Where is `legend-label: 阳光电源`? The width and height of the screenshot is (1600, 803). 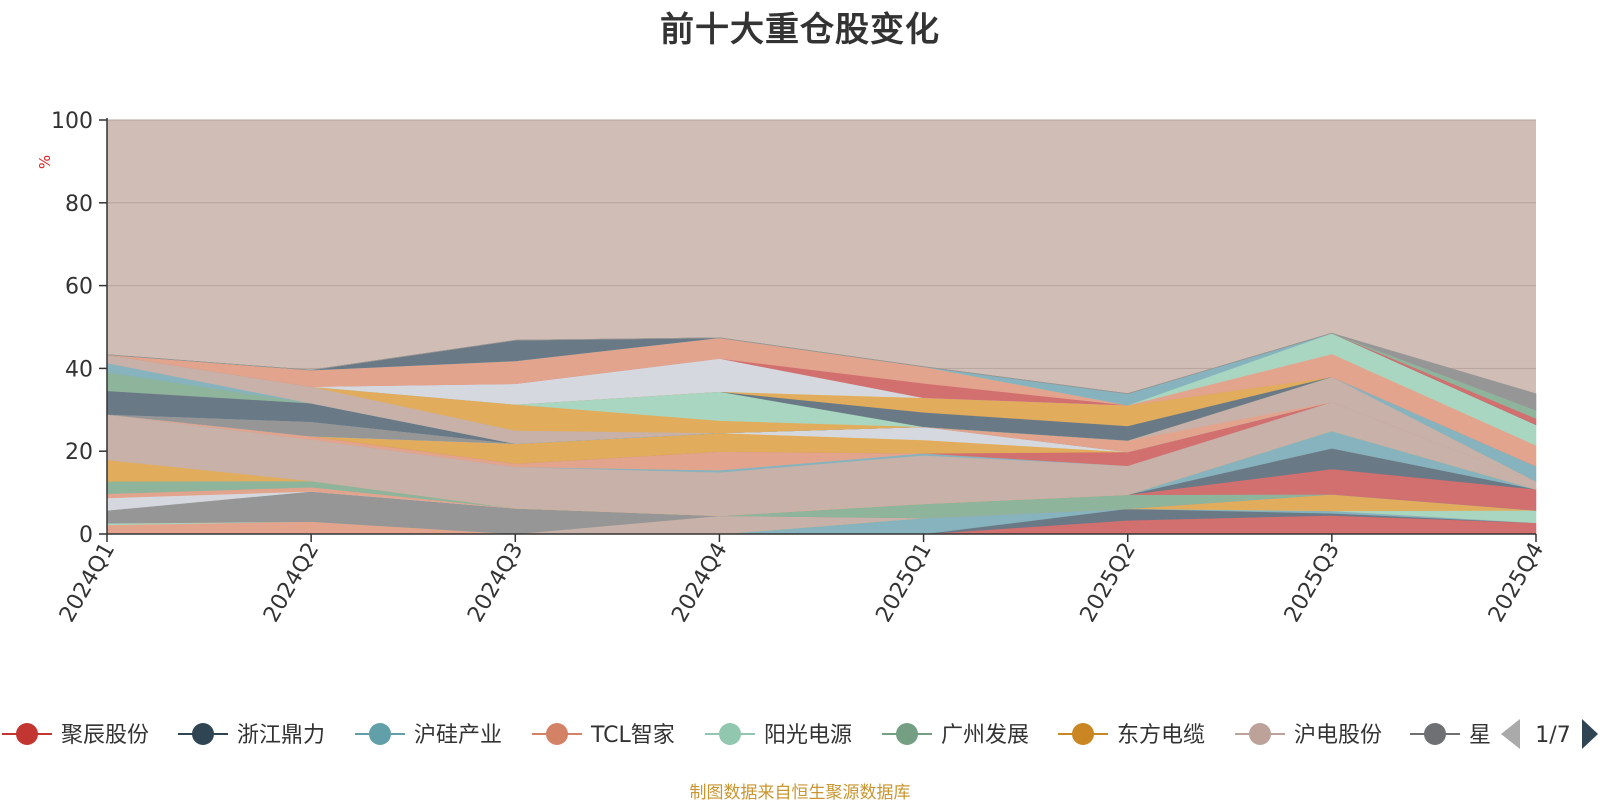
legend-label: 阳光电源 is located at coordinates (808, 735).